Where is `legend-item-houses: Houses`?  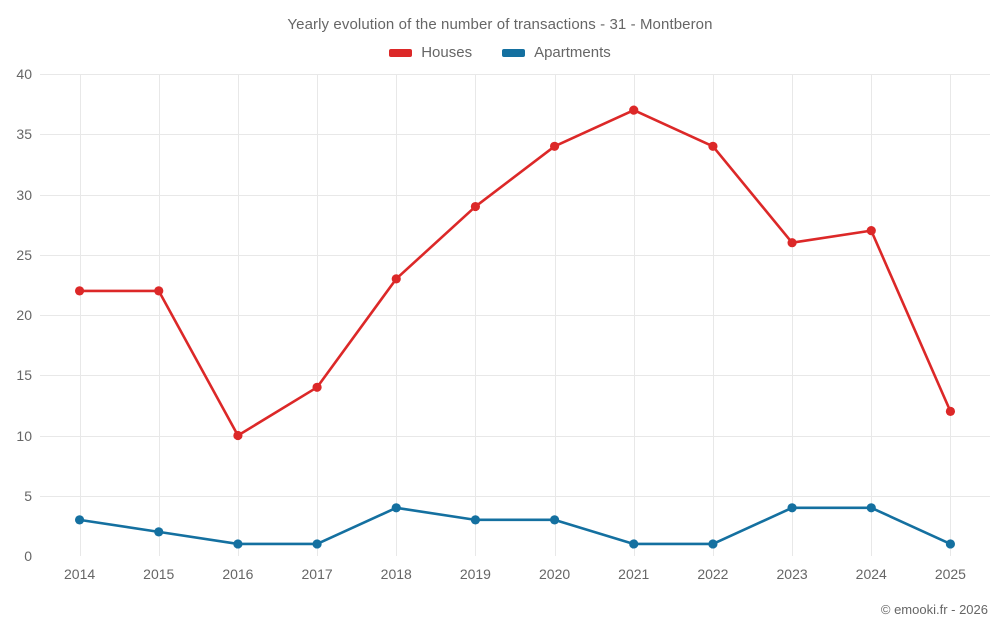 legend-item-houses: Houses is located at coordinates (430, 52).